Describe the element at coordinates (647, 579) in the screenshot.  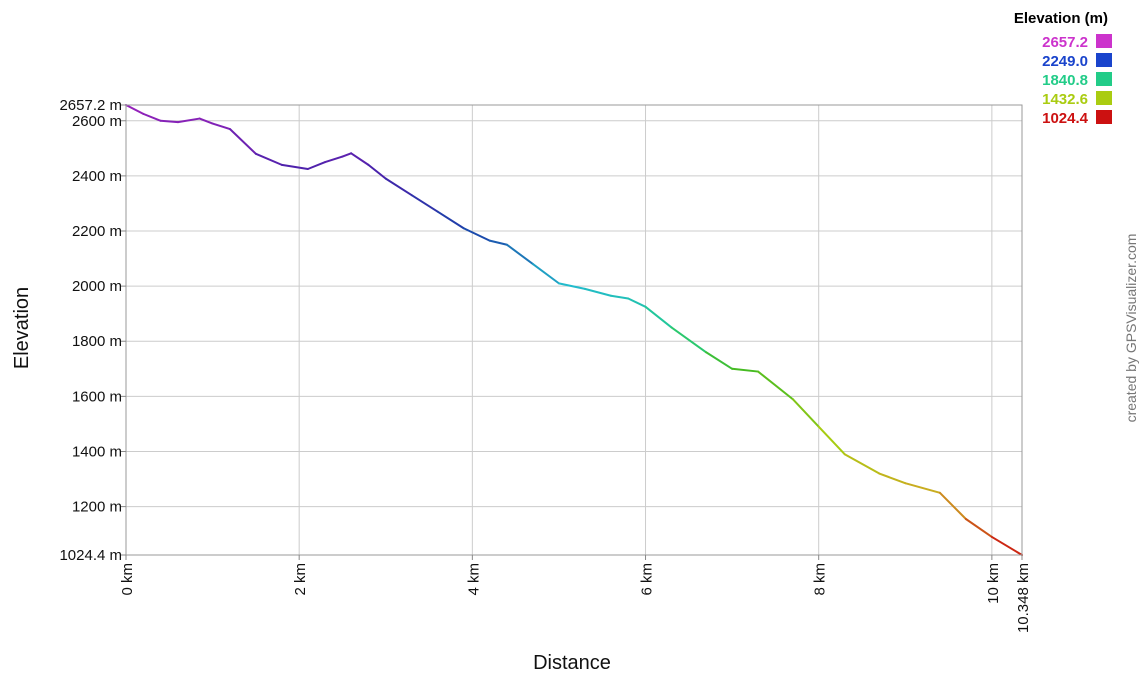
I see `x-tick-label: 6 km` at that location.